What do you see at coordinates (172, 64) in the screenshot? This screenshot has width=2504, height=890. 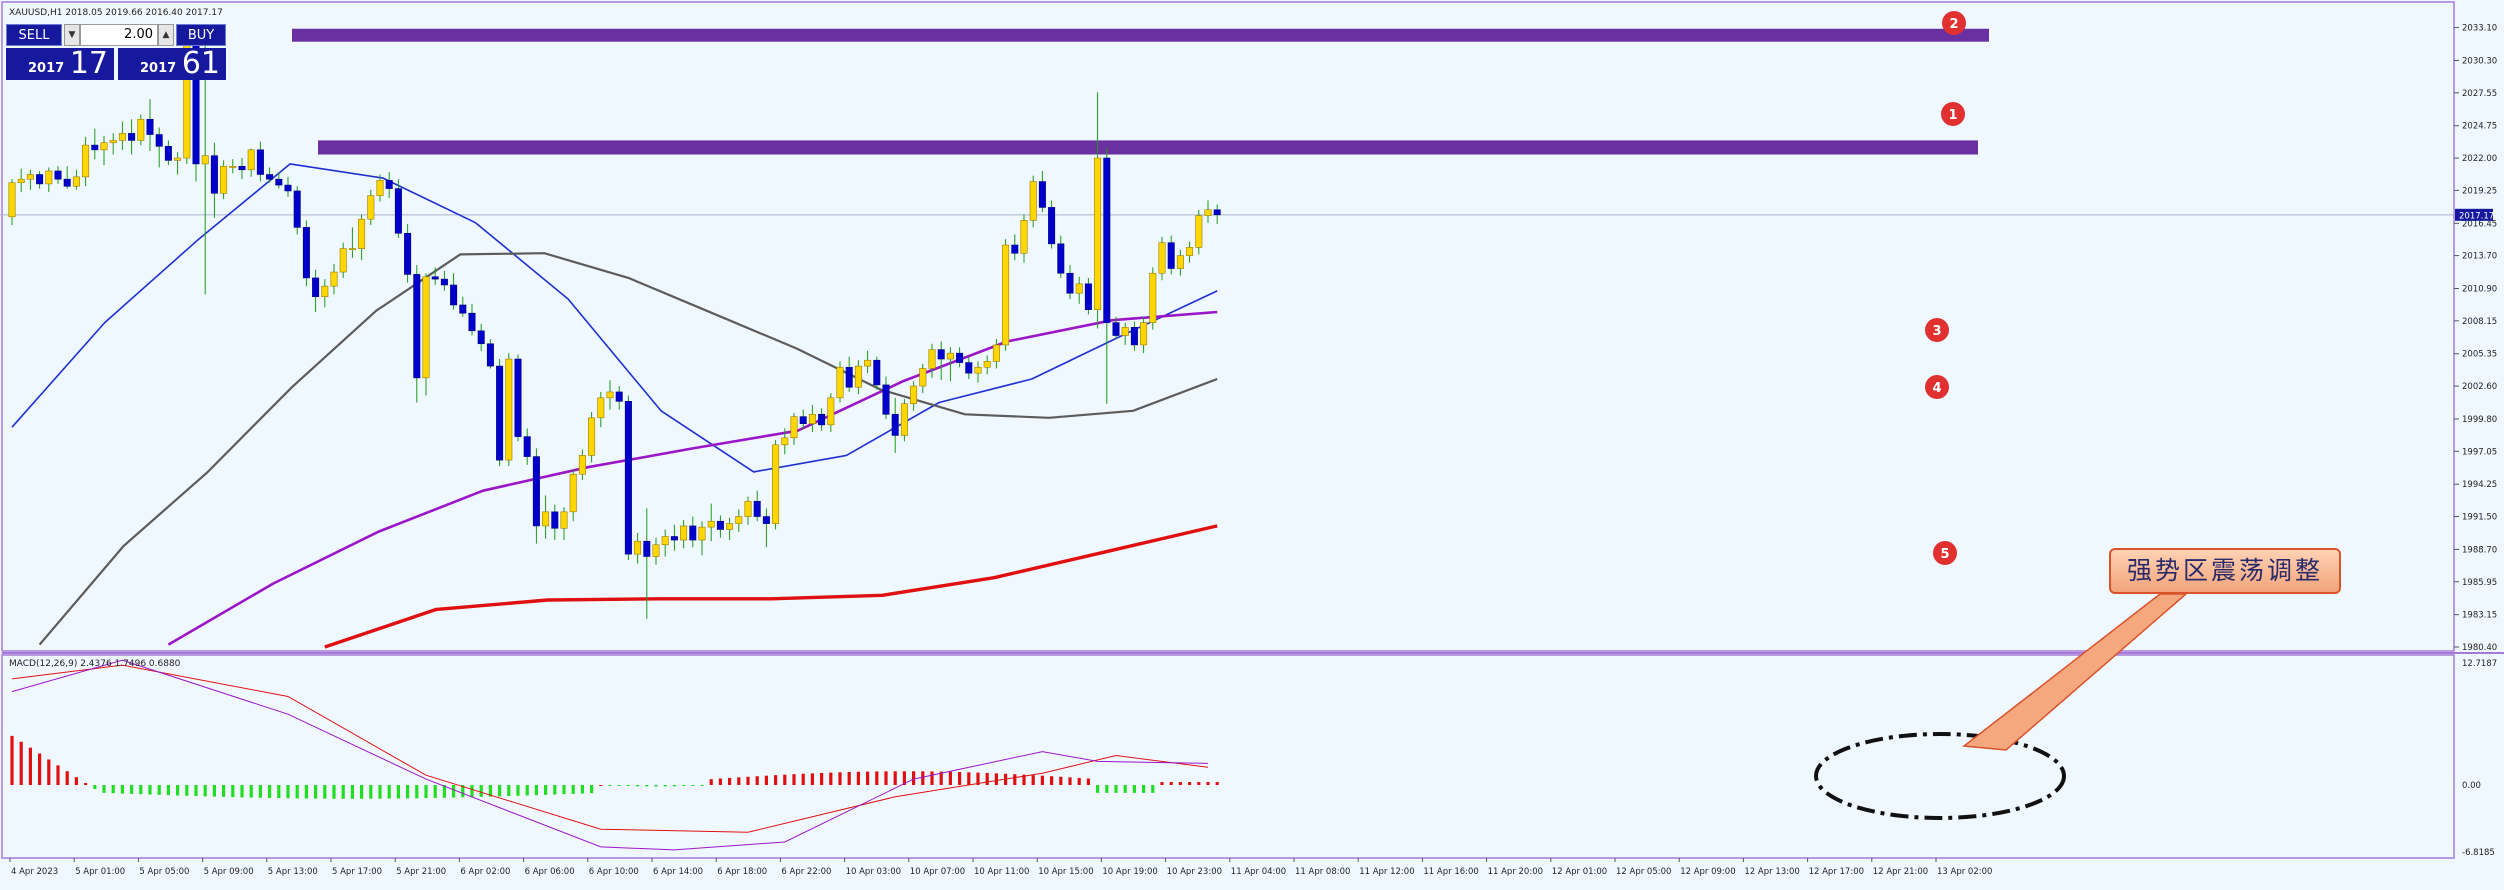 I see `buy-price-box: 2017 61` at bounding box center [172, 64].